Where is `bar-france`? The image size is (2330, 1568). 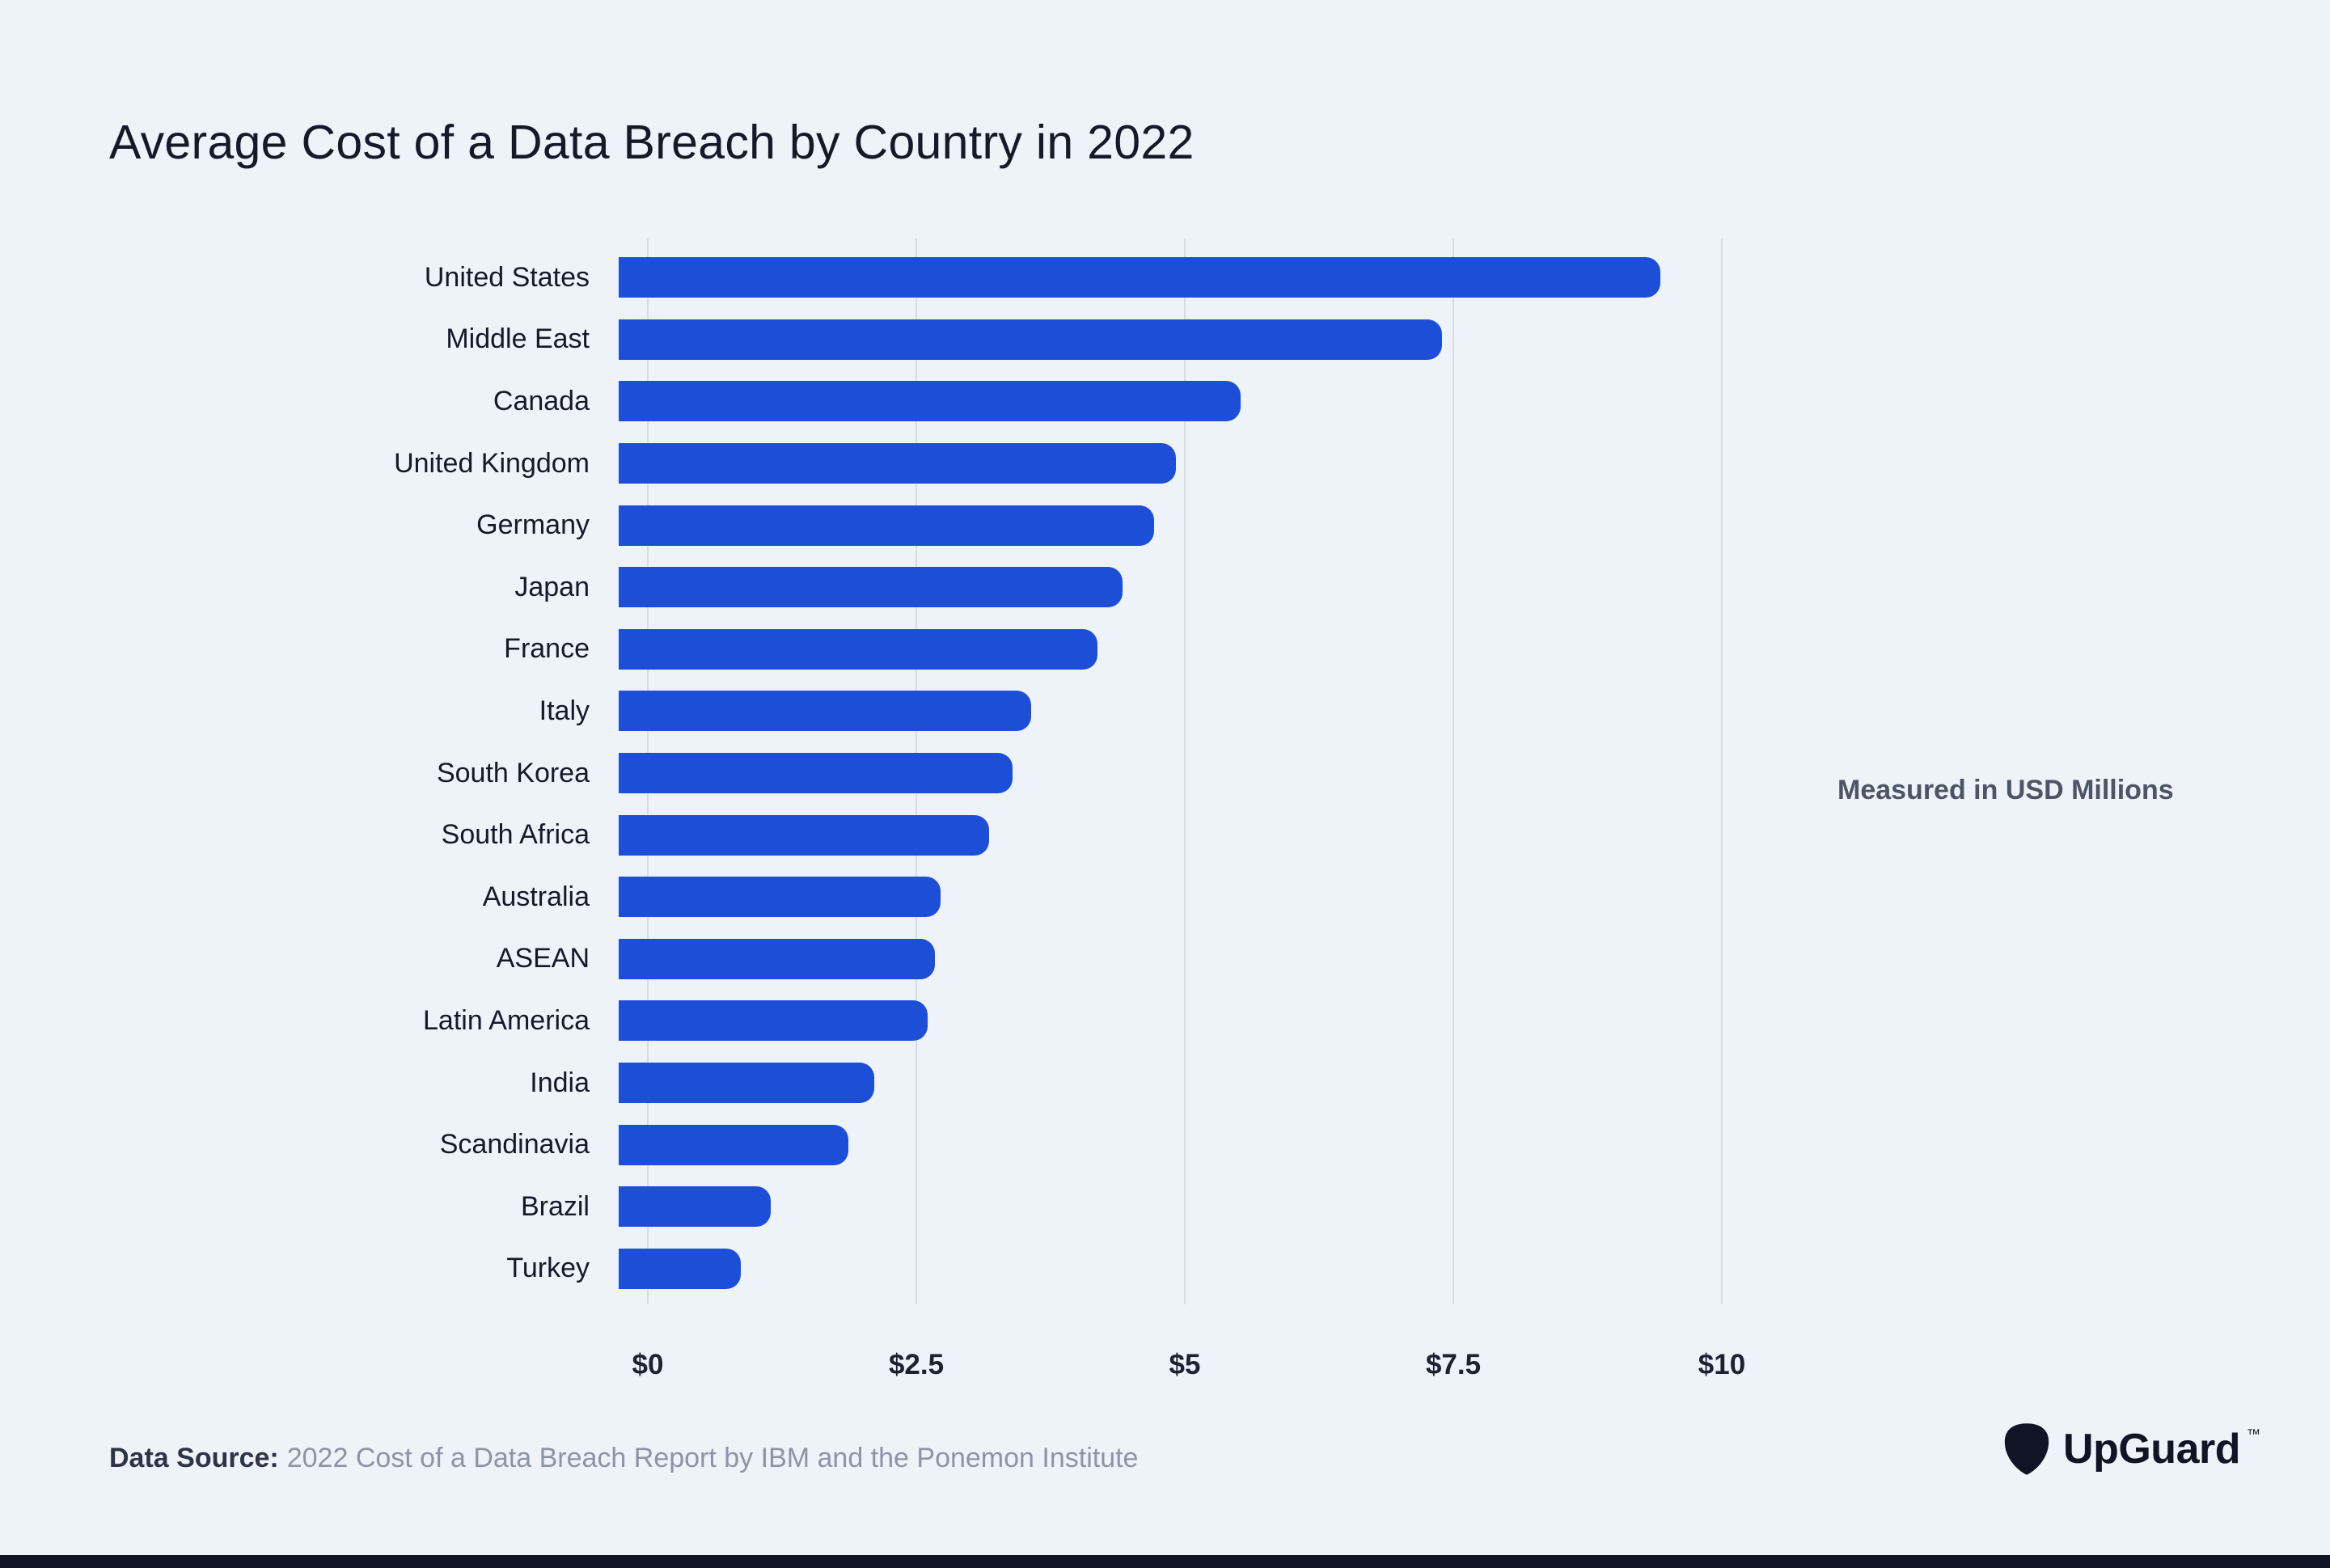
bar-france is located at coordinates (858, 649).